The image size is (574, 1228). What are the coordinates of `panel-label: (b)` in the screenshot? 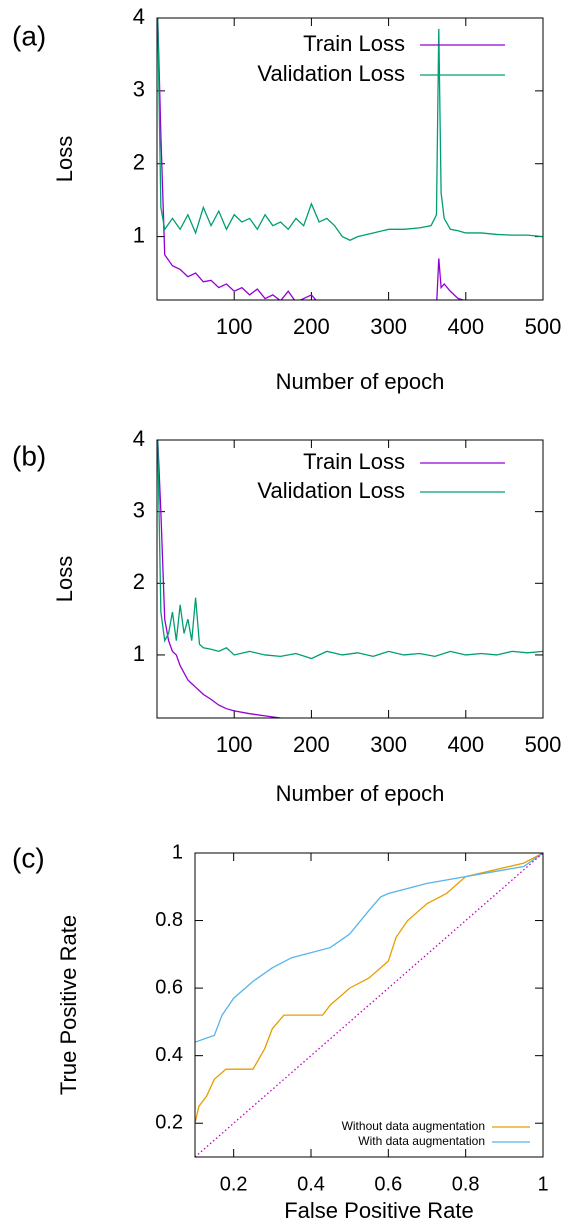 It's located at (29, 455).